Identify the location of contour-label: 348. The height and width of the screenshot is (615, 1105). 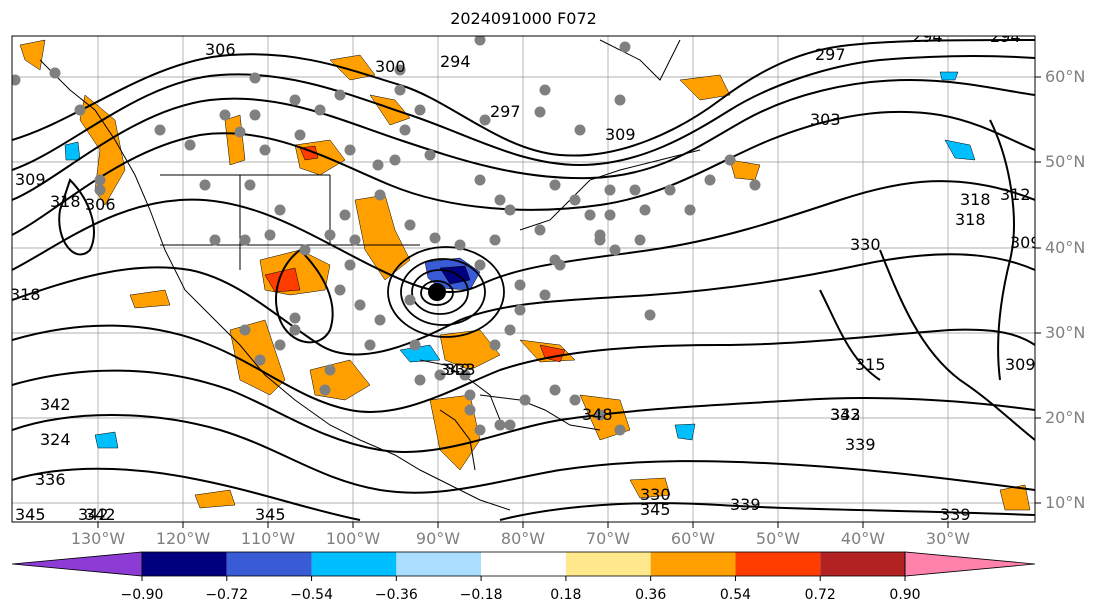
(597, 414).